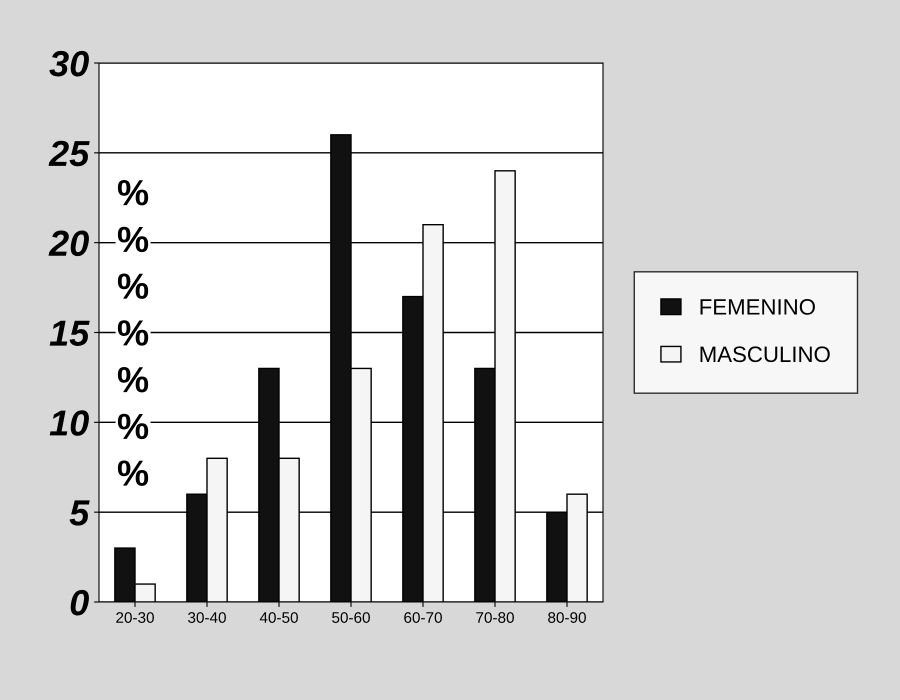  Describe the element at coordinates (68, 243) in the screenshot. I see `y-tick-label: 20` at that location.